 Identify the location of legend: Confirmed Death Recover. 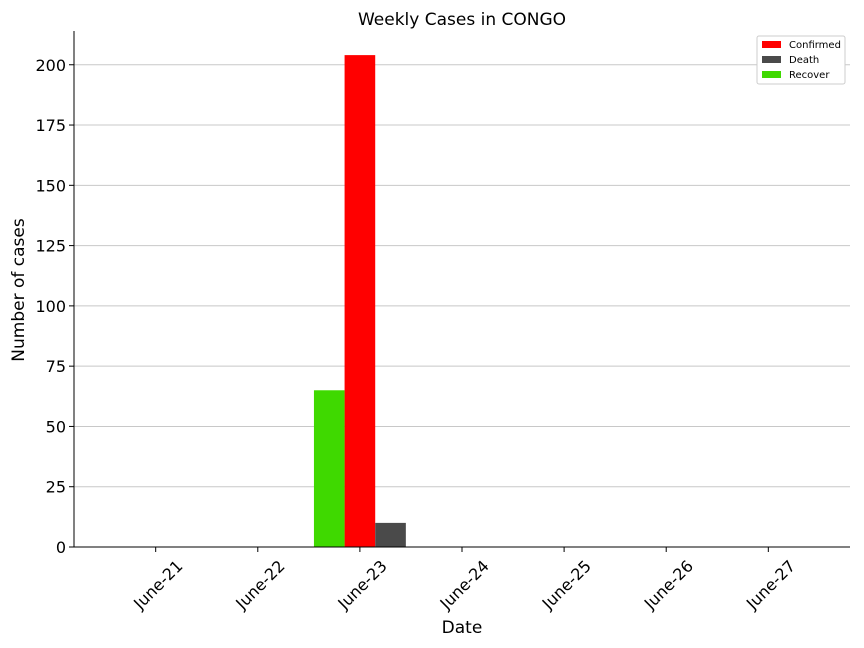
(801, 60).